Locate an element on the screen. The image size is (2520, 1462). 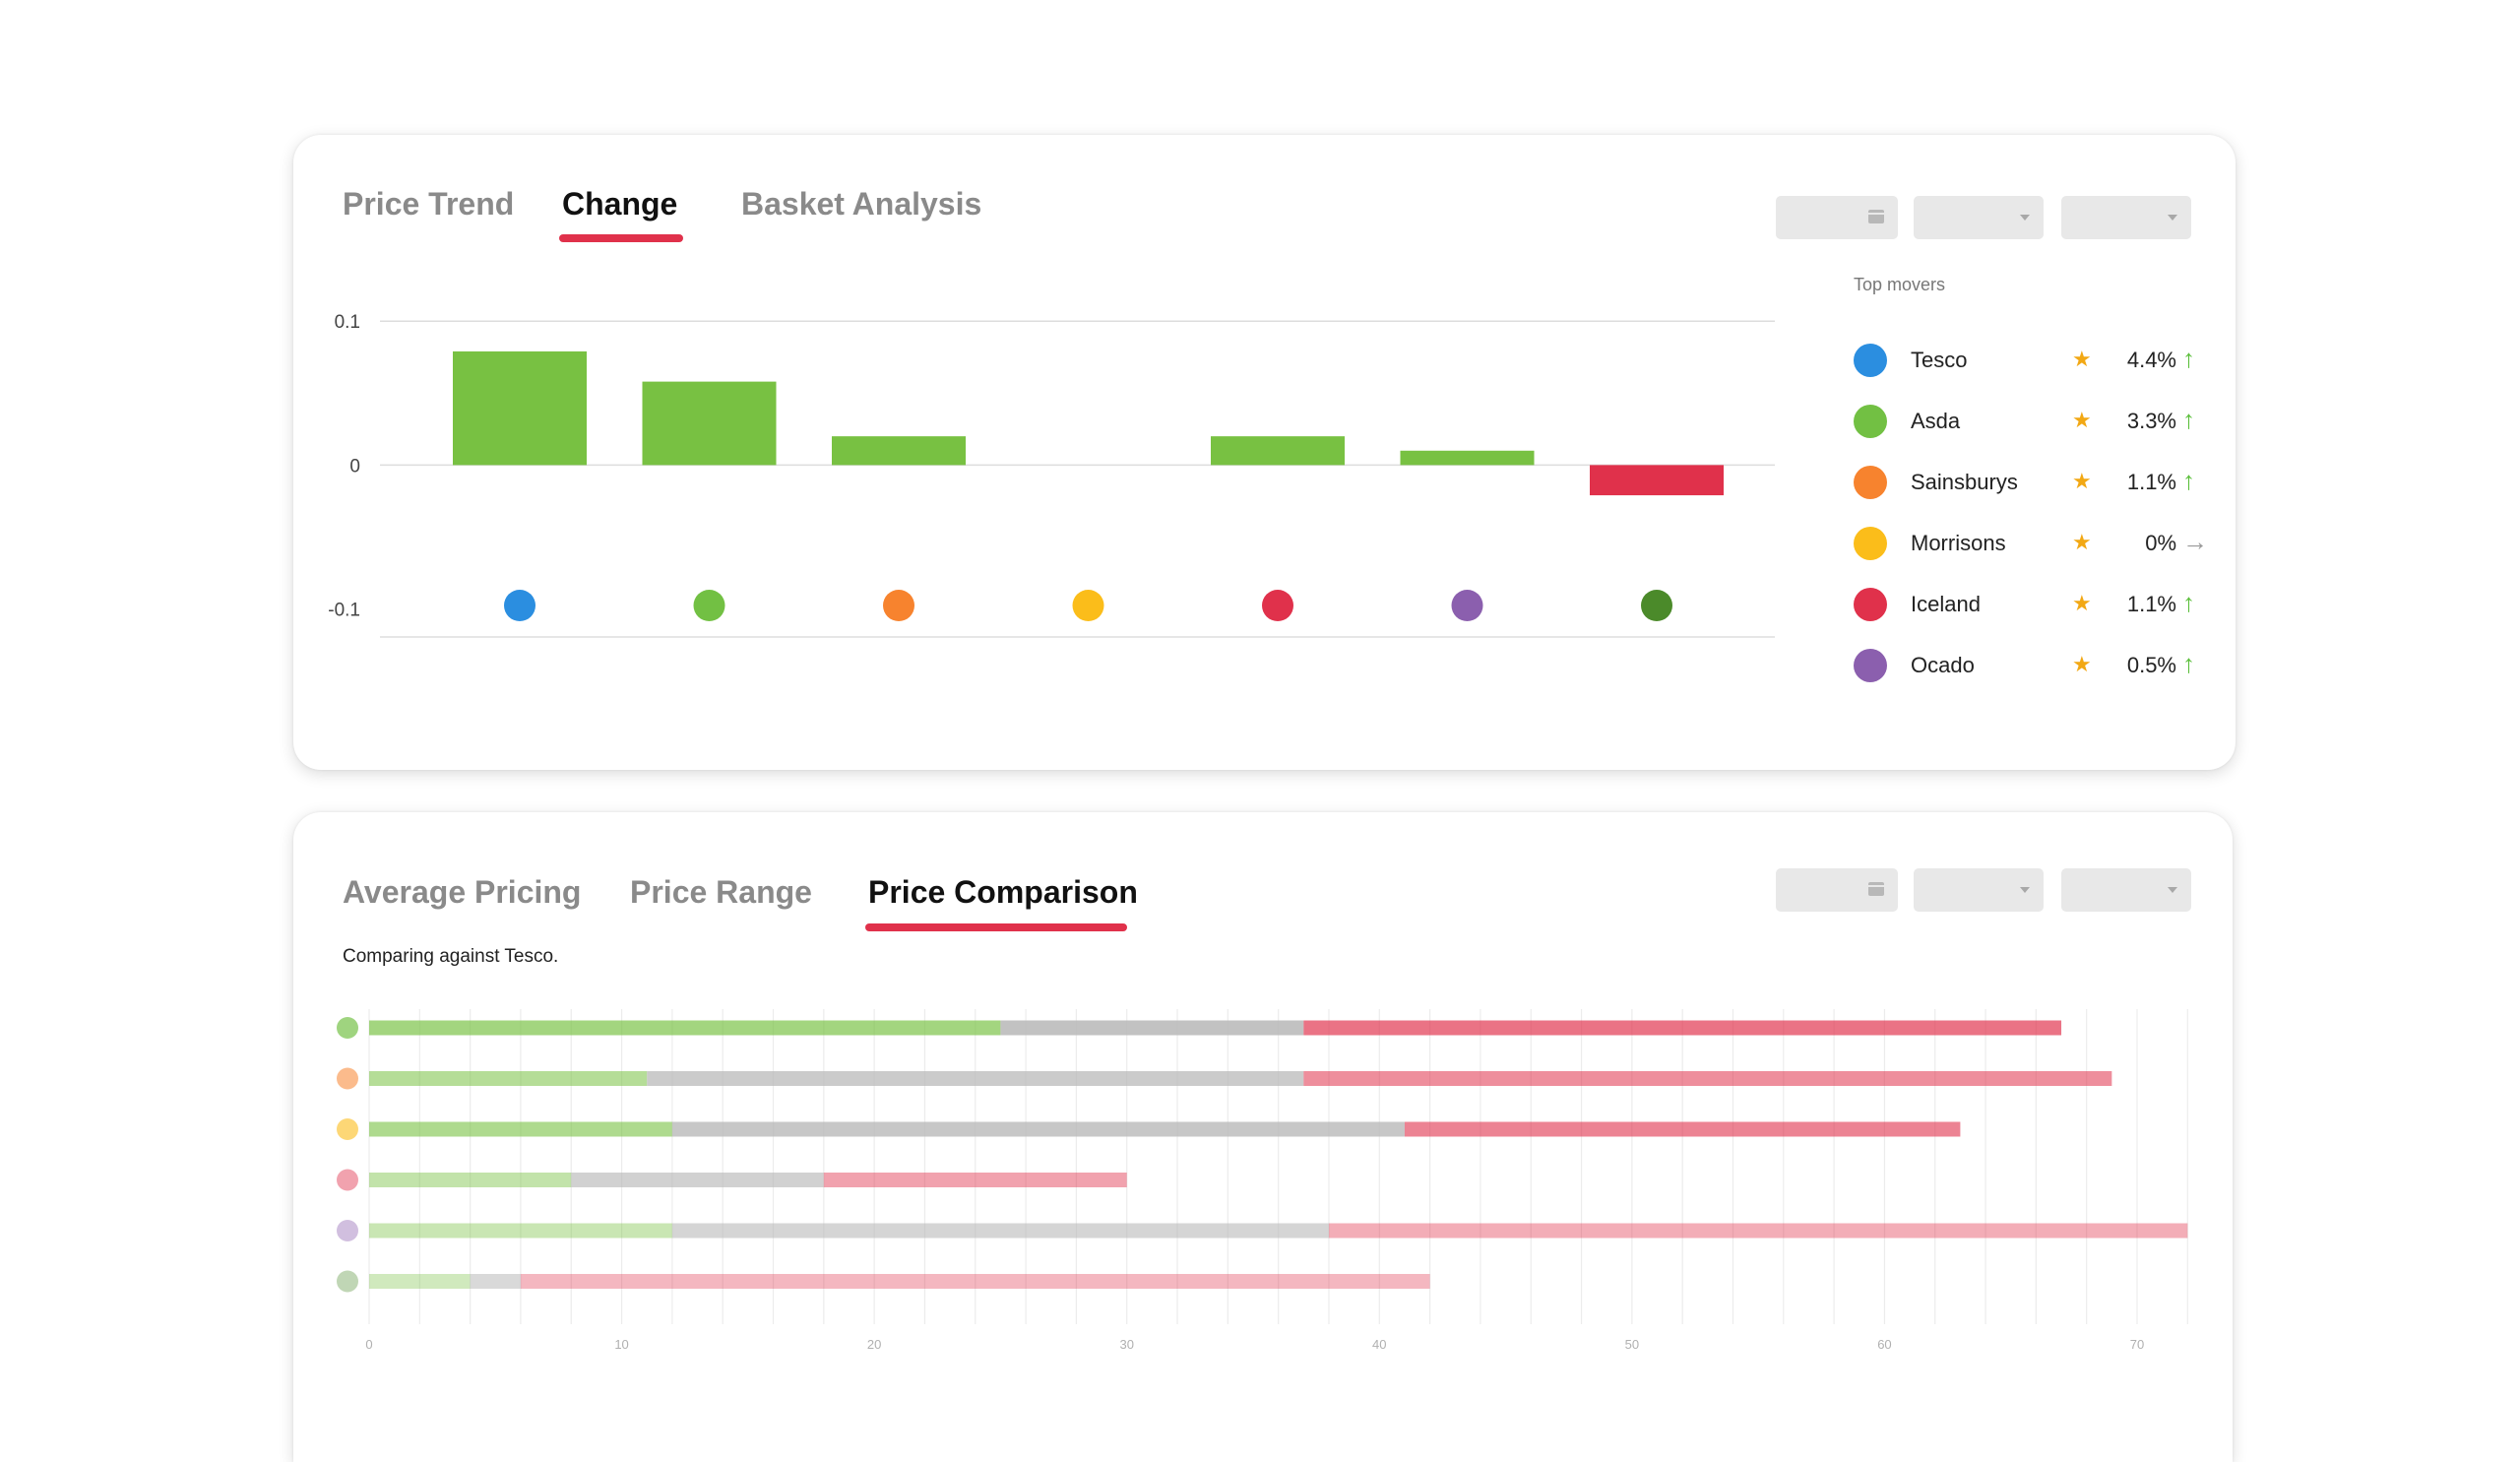
active-tab-indicator is located at coordinates (621, 238).